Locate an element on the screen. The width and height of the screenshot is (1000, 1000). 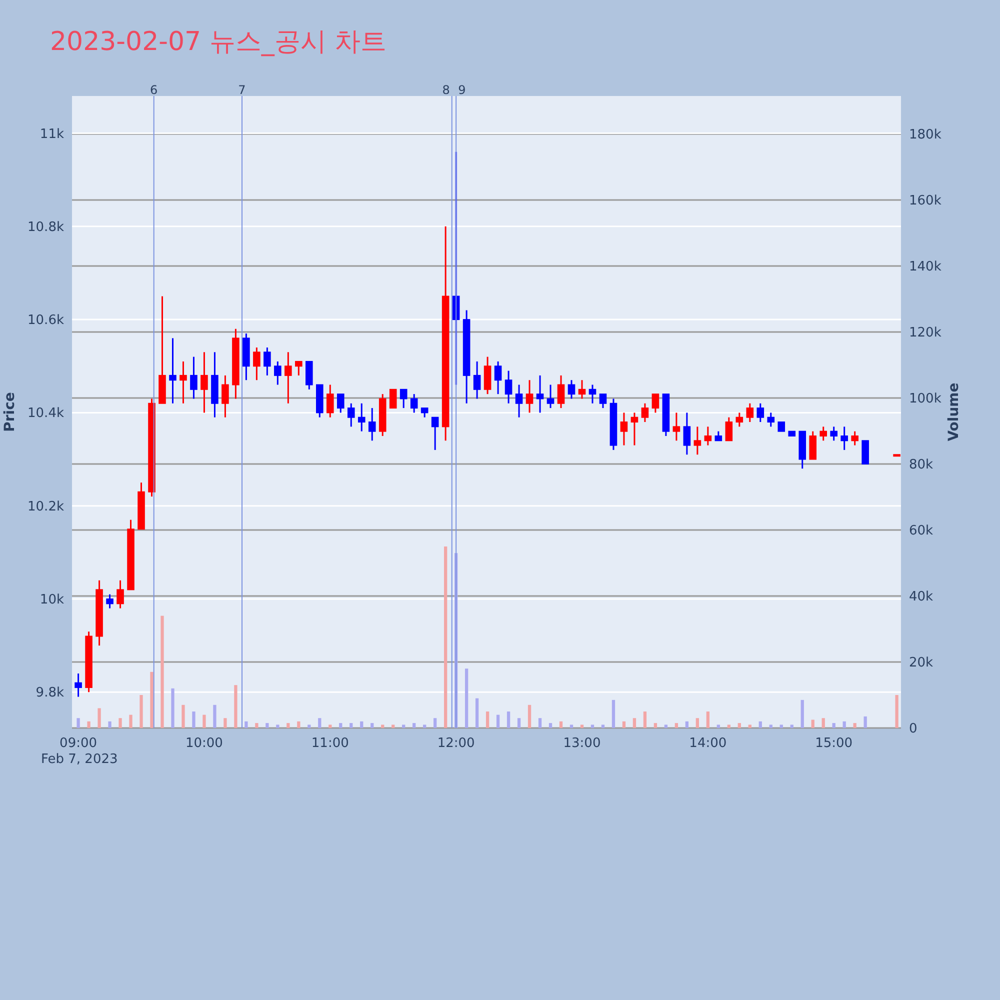
y2-tick-label: 160k is located at coordinates (925, 200).